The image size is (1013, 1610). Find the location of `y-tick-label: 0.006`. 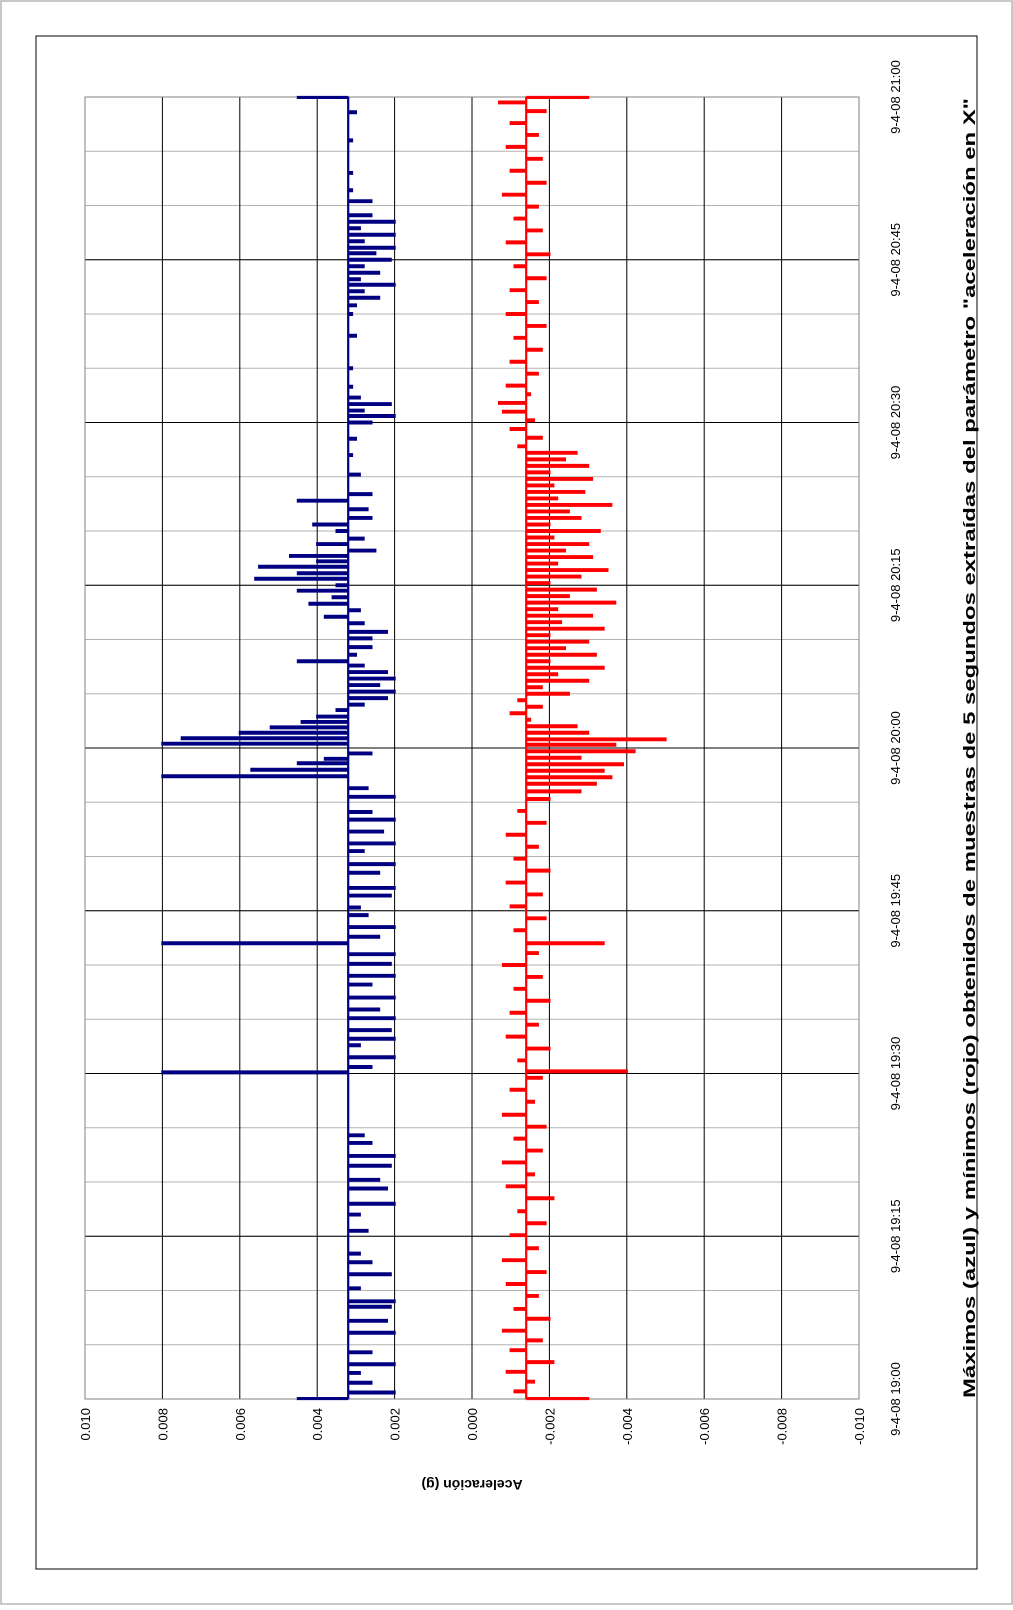

y-tick-label: 0.006 is located at coordinates (240, 1424).